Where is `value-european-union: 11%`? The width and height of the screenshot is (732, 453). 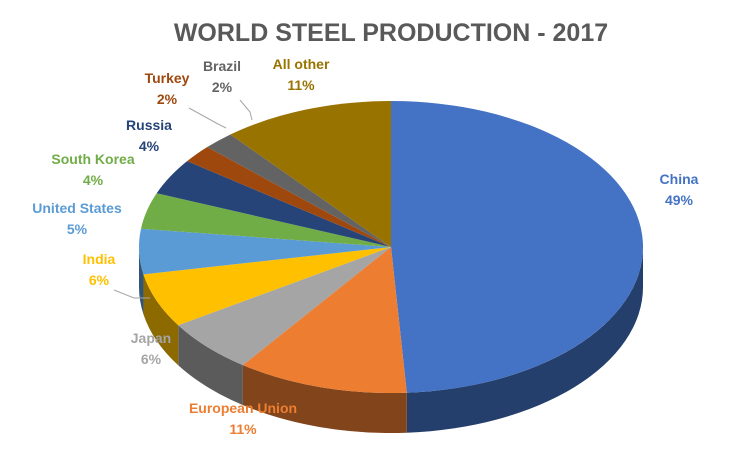 value-european-union: 11% is located at coordinates (243, 429).